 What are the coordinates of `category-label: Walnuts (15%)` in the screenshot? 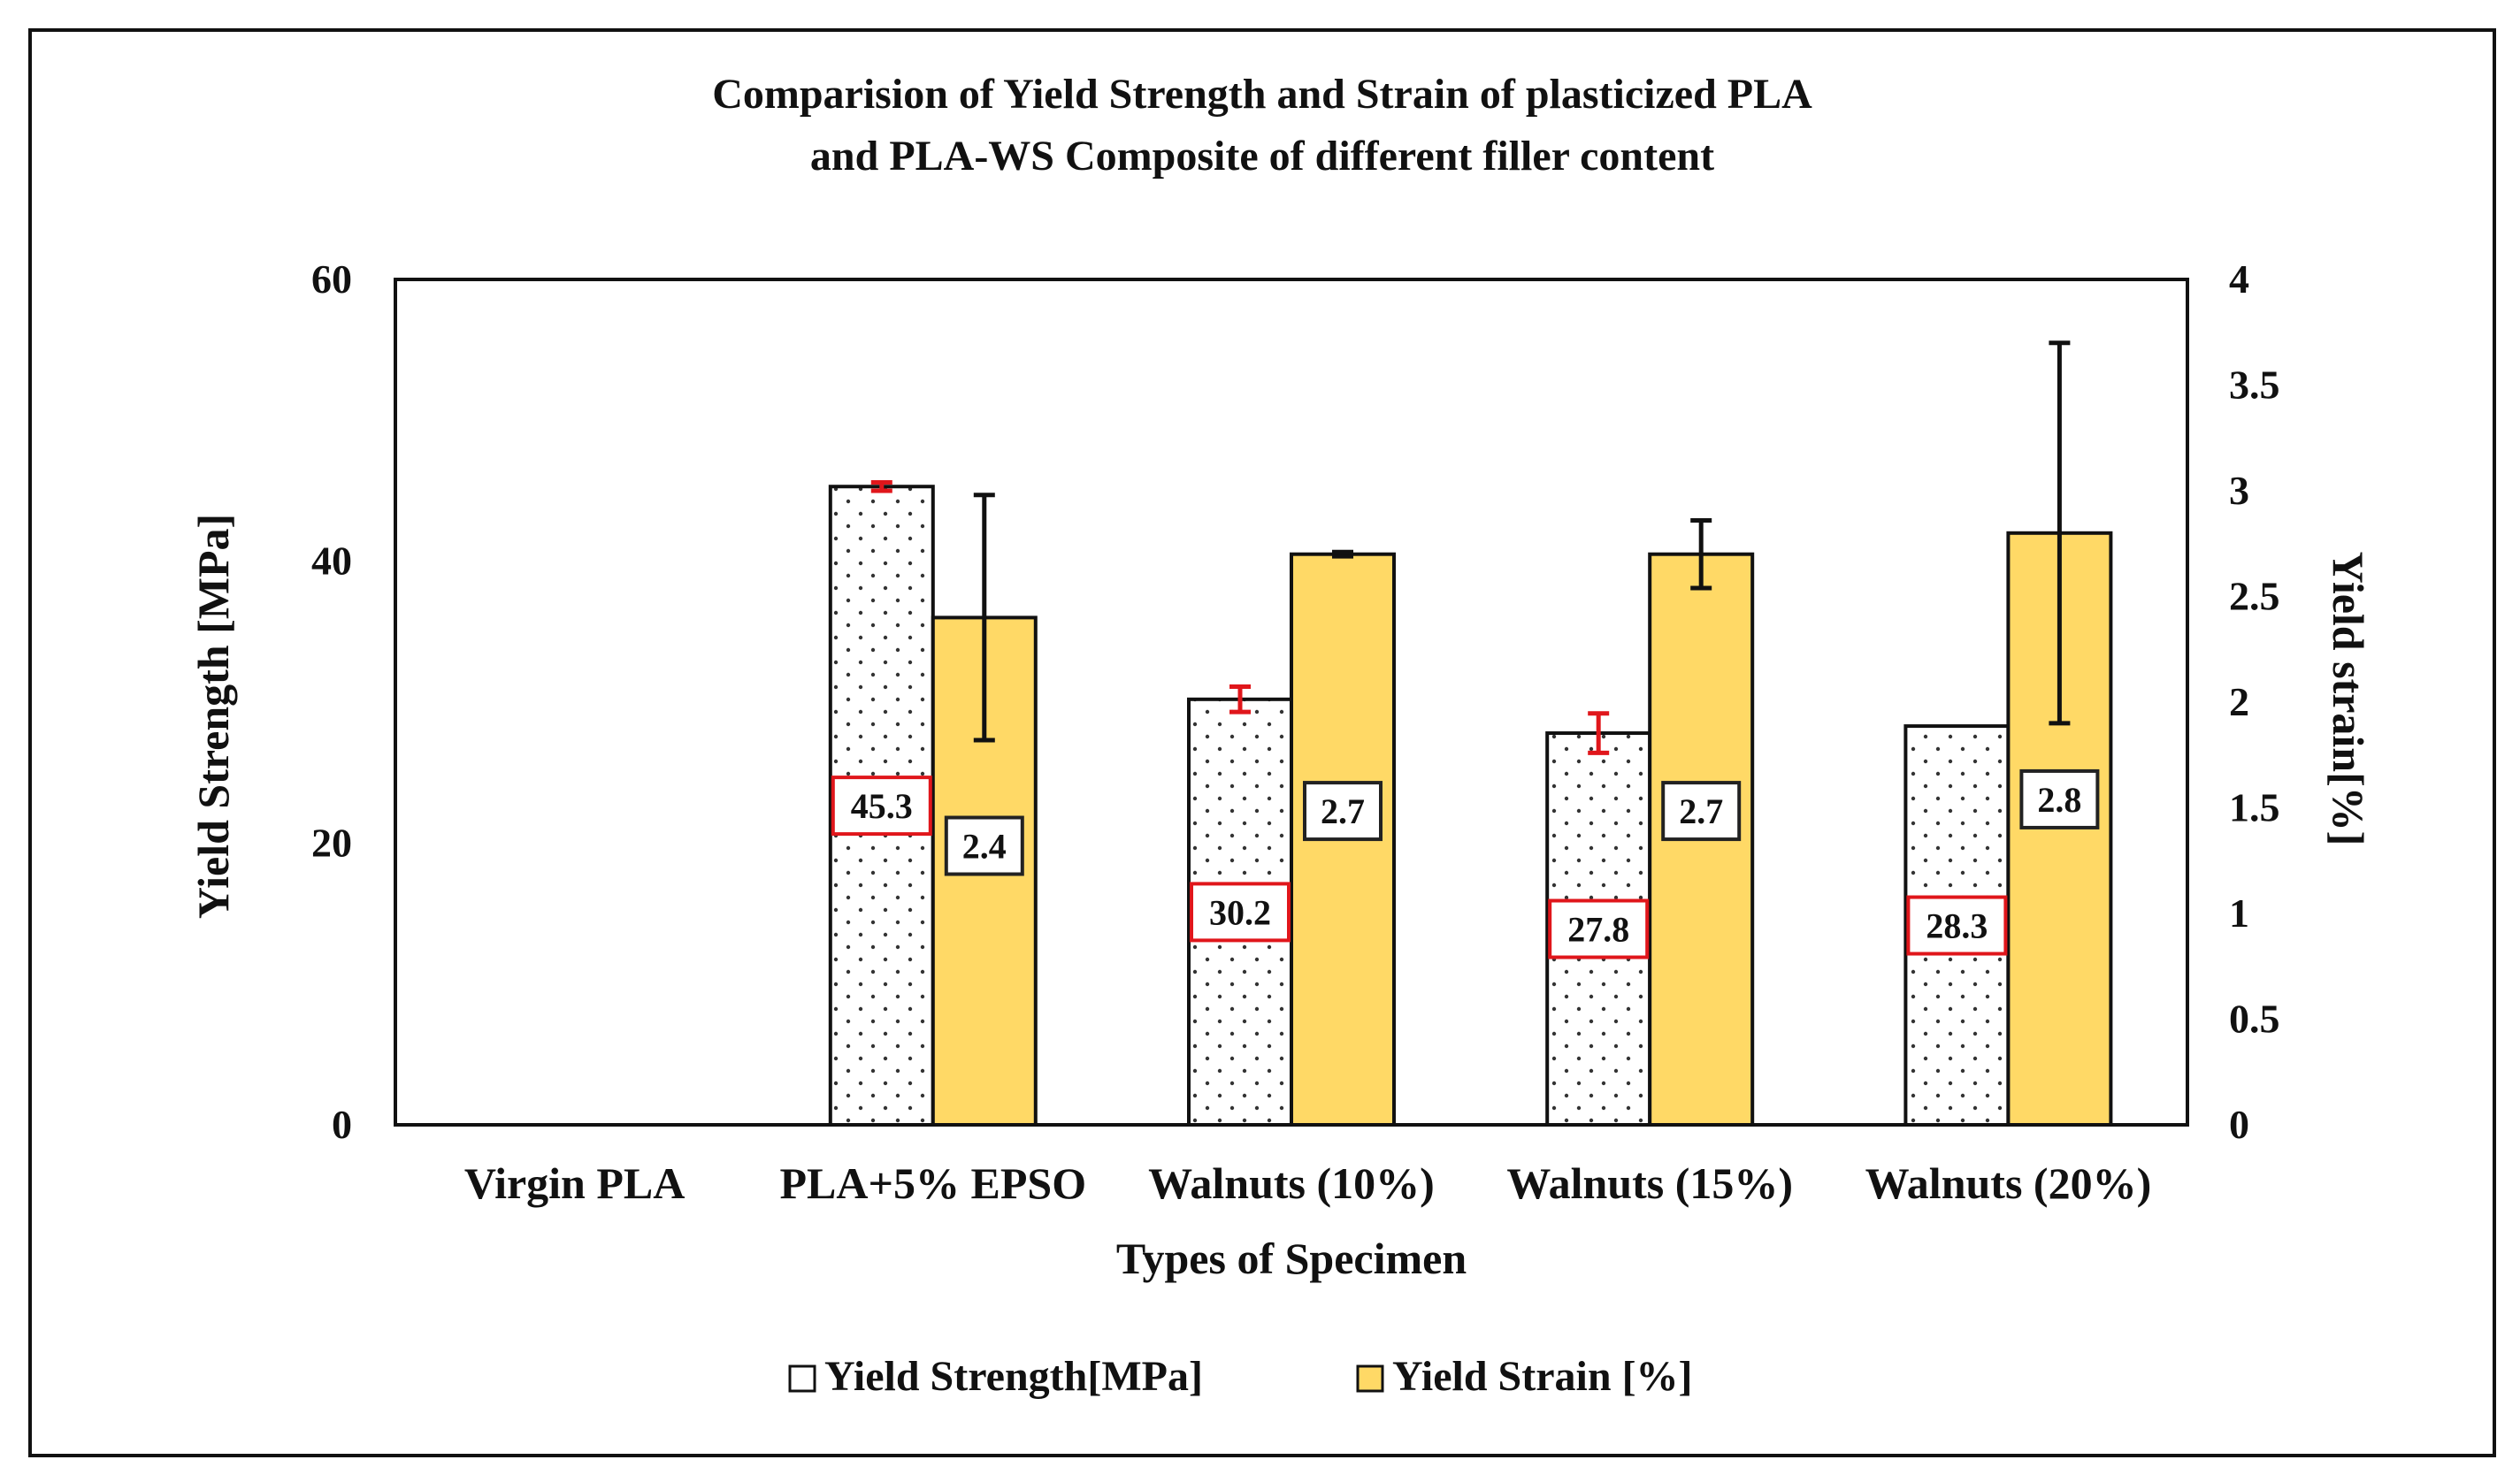 It's located at (1649, 1183).